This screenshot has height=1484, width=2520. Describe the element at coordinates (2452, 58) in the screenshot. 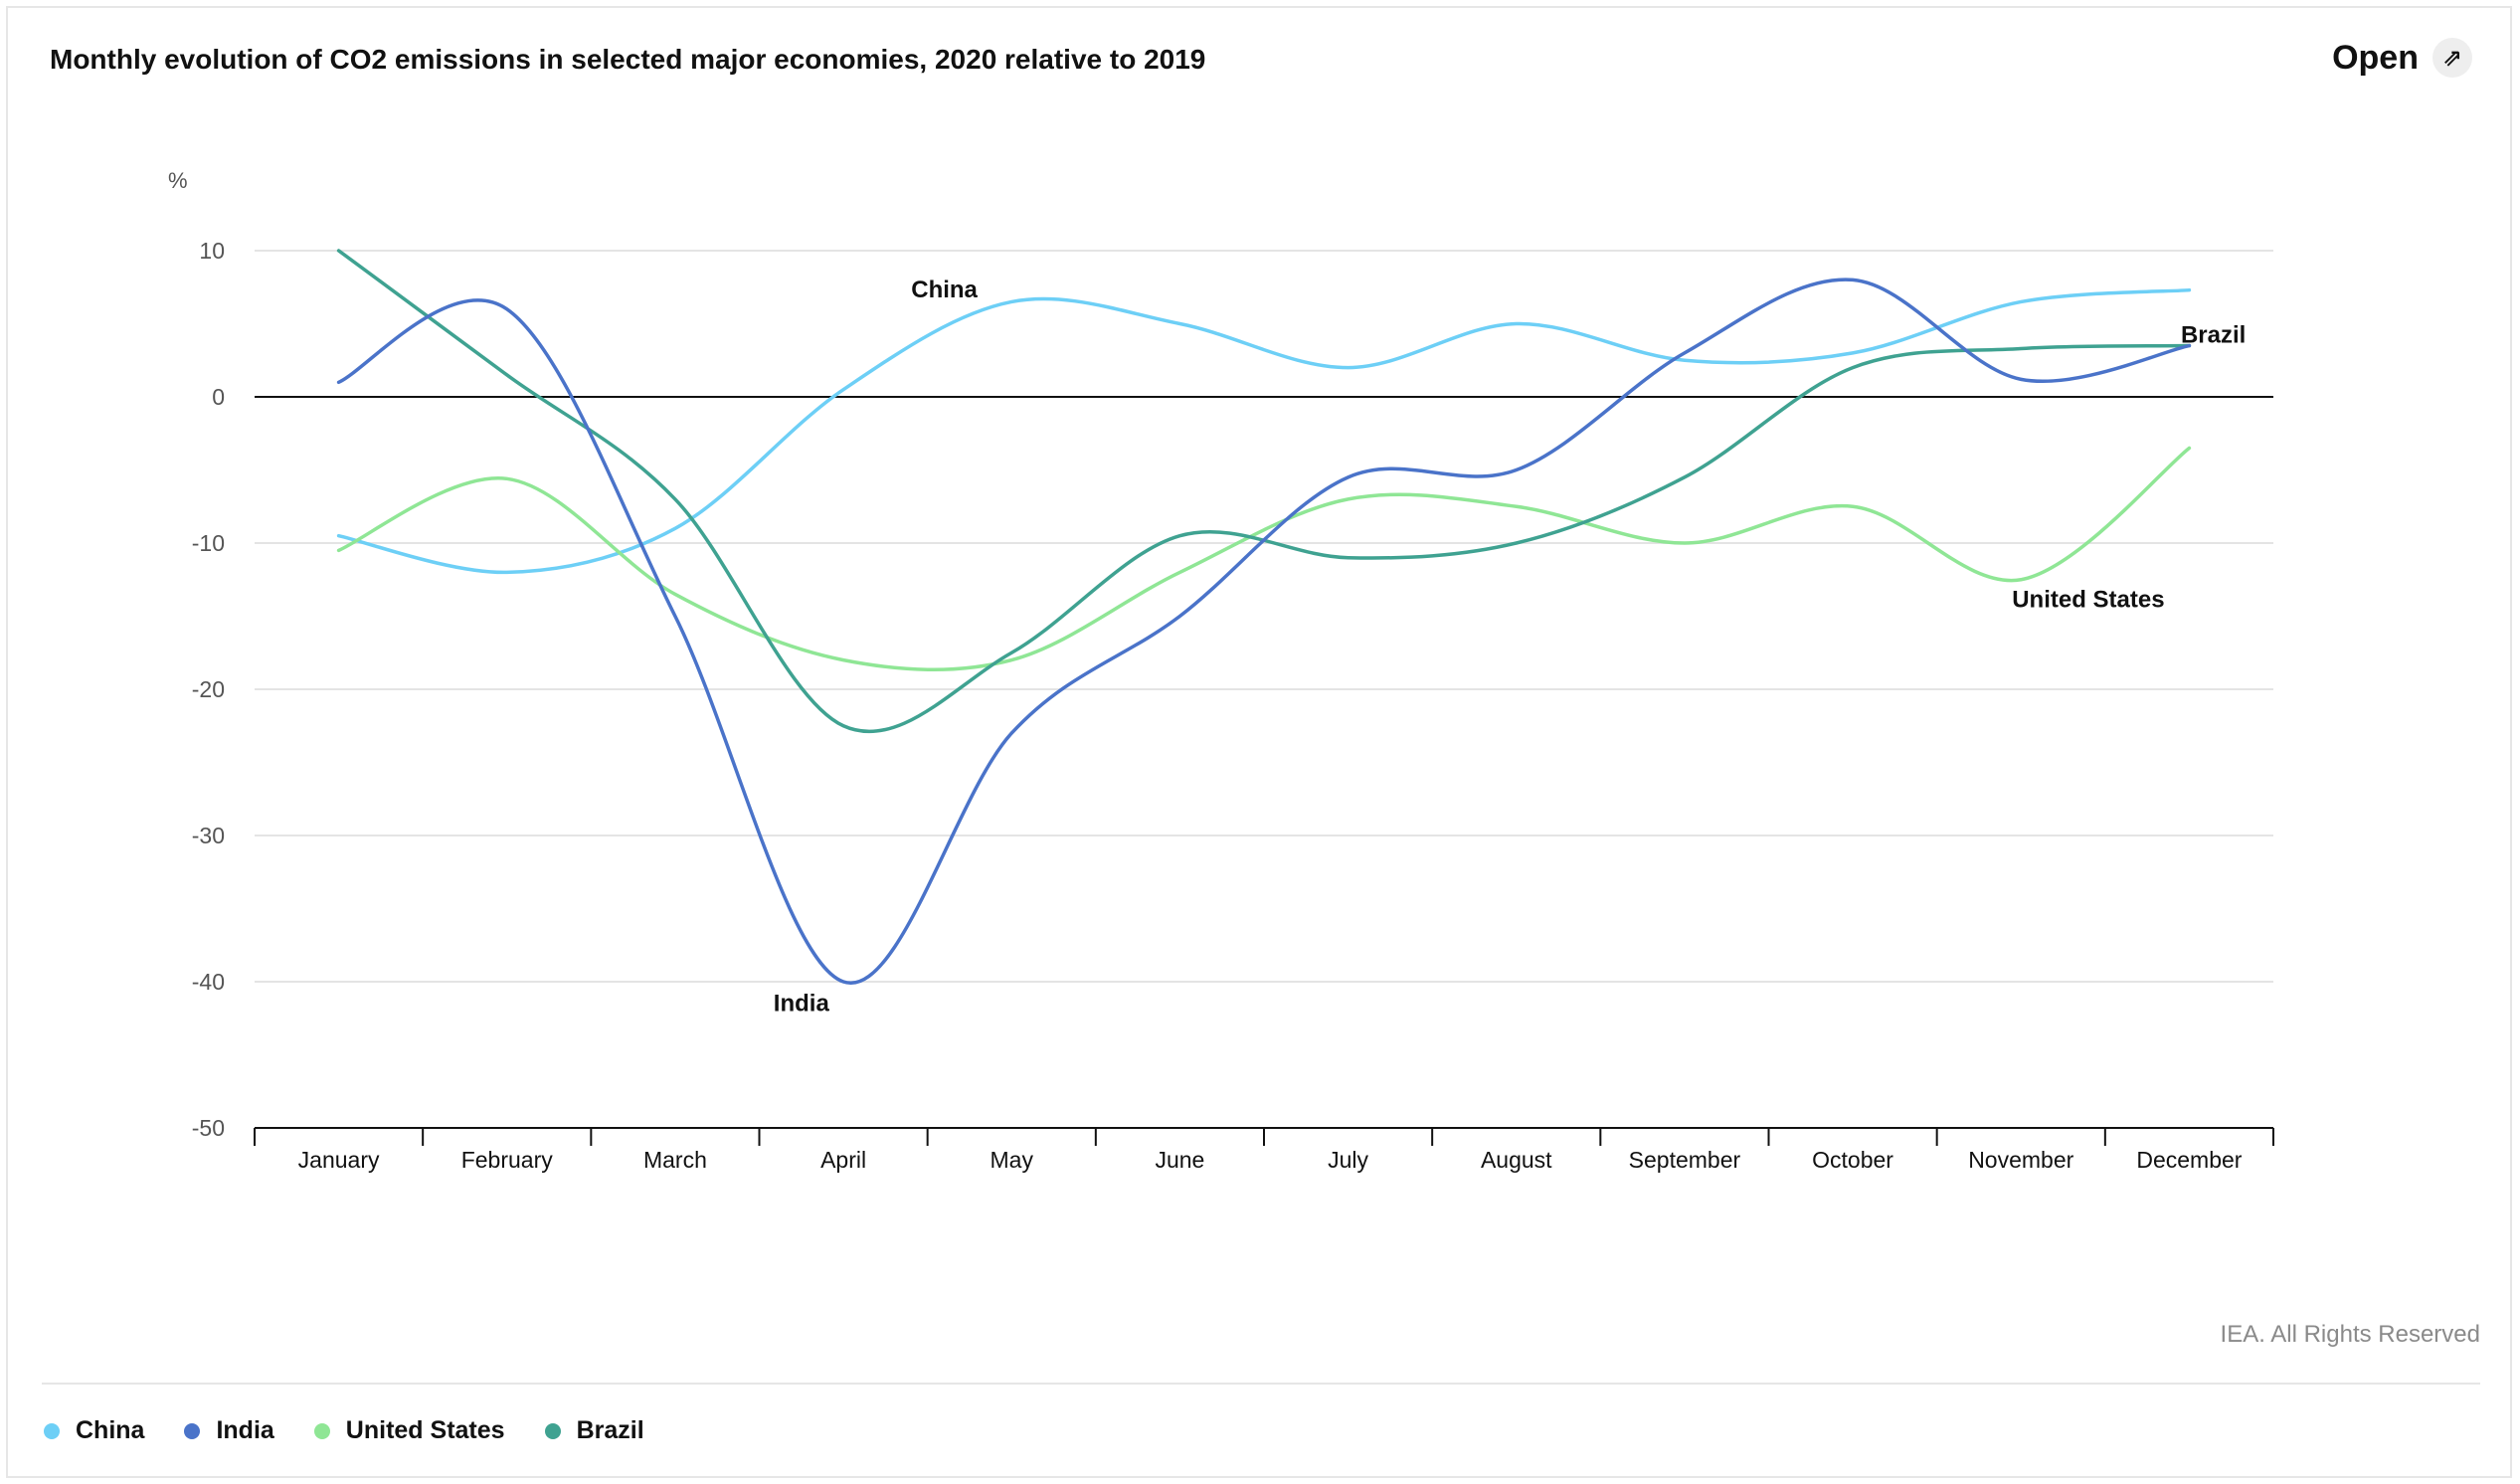

I see `external-link-icon: ⇗` at that location.